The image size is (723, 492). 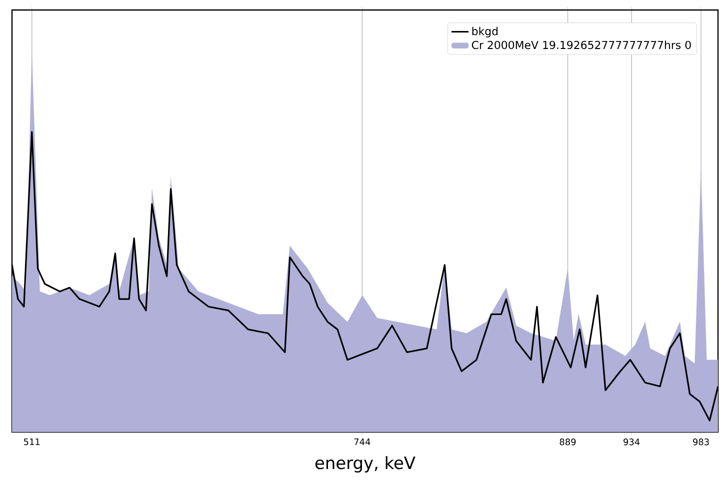 I want to click on x-axis-title: energy, keV, so click(x=365, y=464).